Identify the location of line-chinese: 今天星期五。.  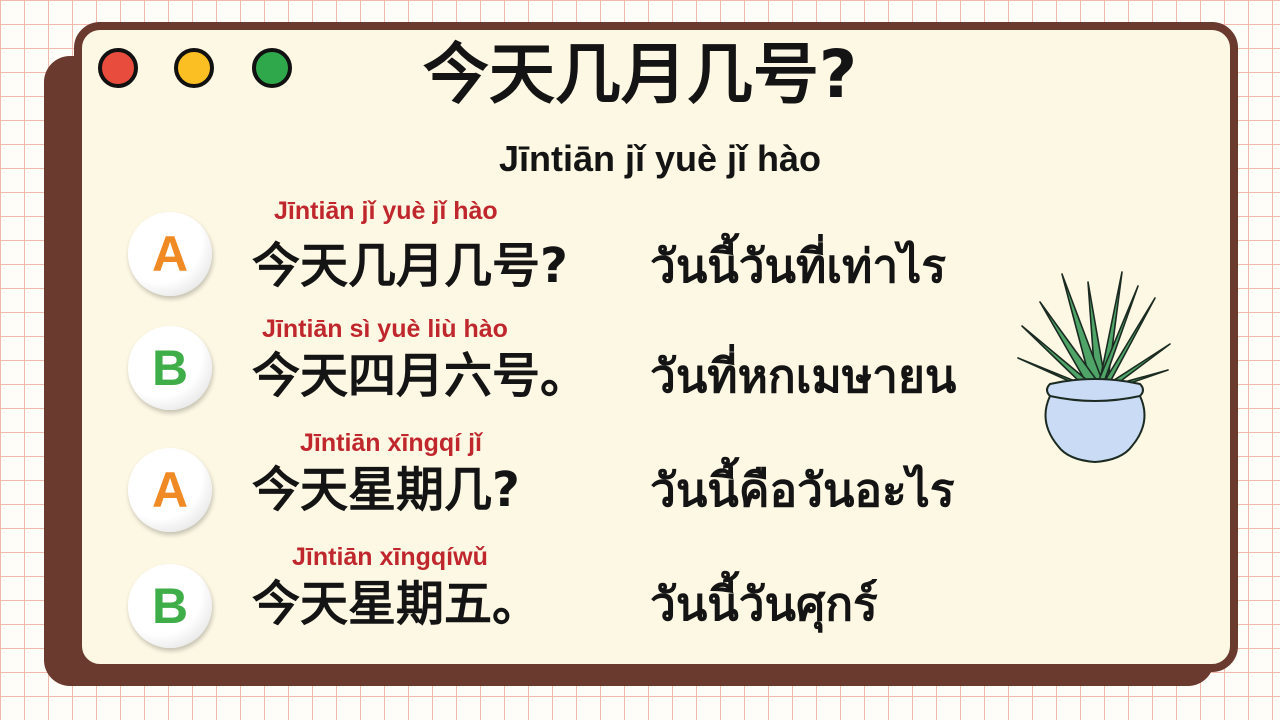
(396, 604).